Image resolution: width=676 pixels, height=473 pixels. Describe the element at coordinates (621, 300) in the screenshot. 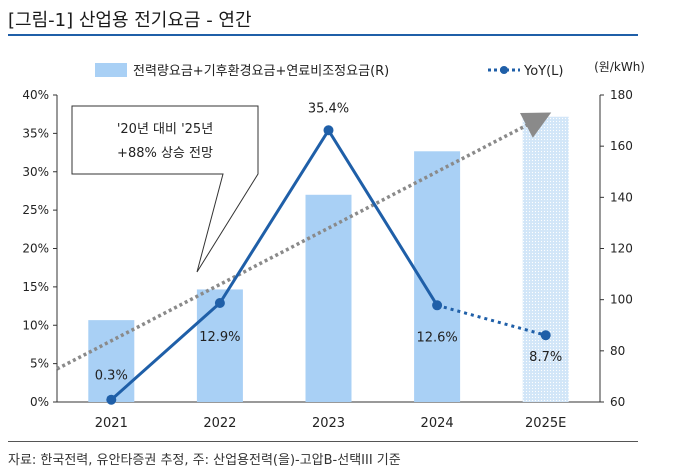

I see `y-right-tick-label: 100` at that location.